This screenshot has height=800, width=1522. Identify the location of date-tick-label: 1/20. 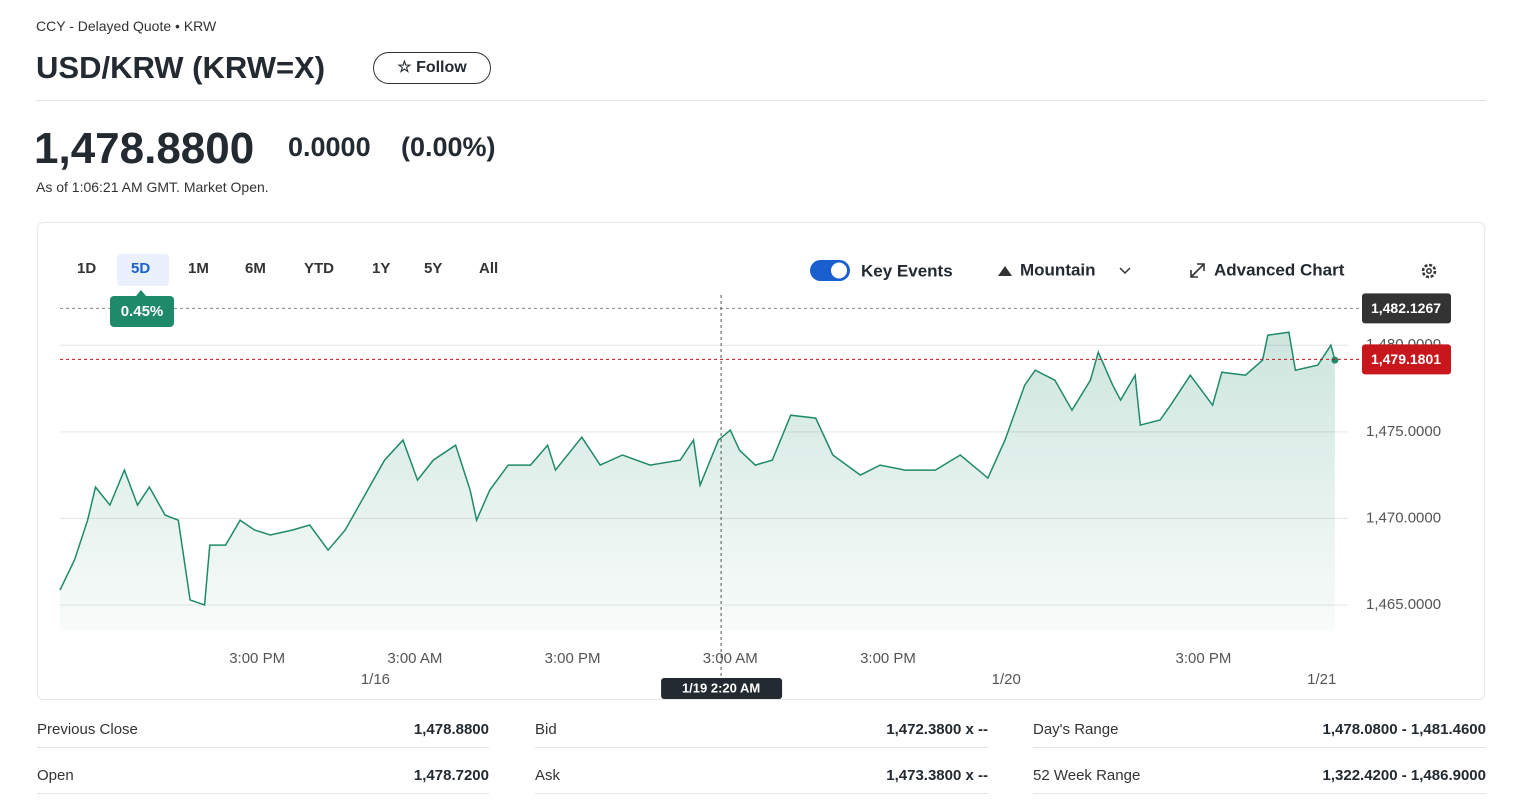
(1006, 679).